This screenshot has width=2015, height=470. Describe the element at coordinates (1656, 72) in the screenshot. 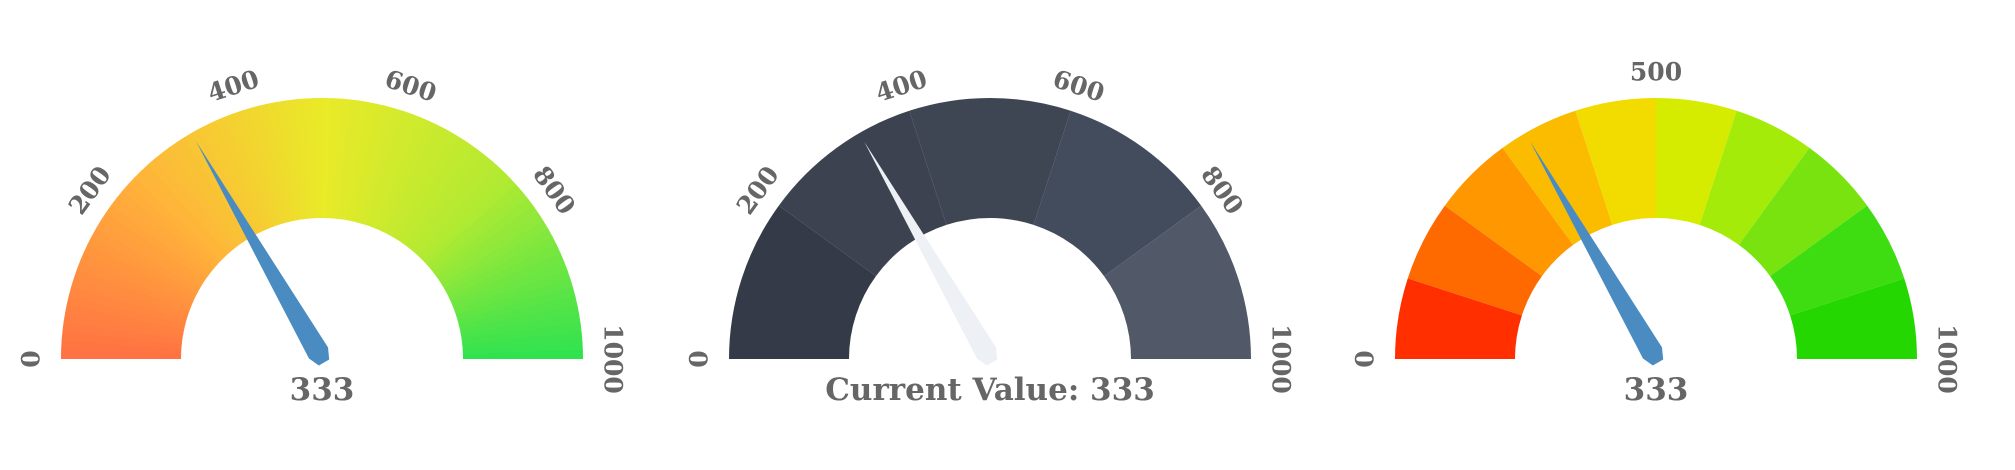

I see `tick-label-500: 500` at that location.